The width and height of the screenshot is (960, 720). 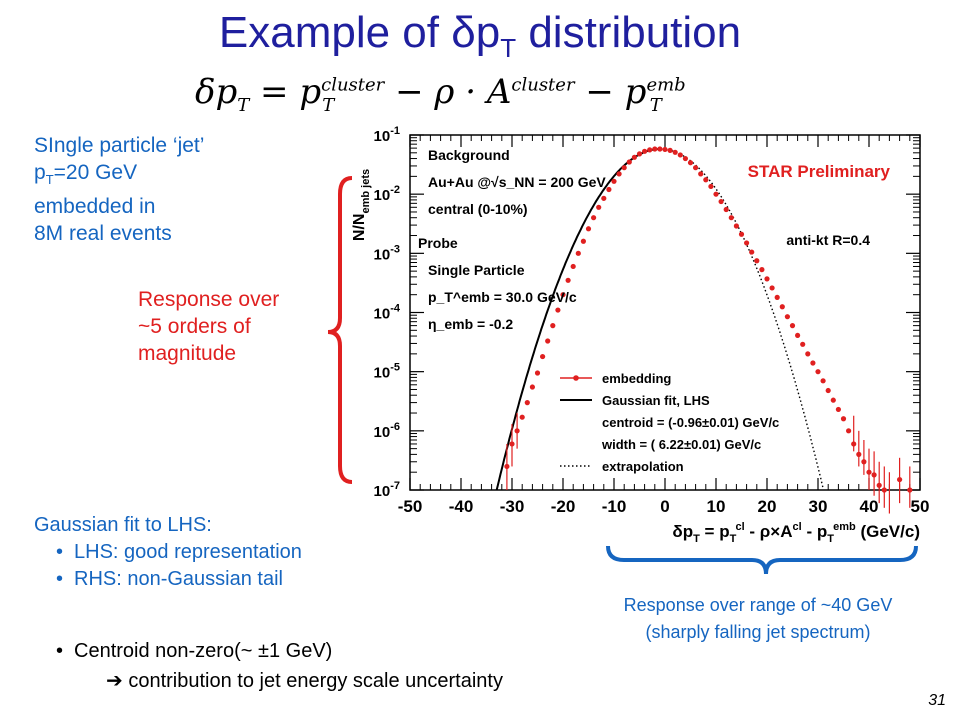 I want to click on slide-title: Example of δpT distribution, so click(x=480, y=36).